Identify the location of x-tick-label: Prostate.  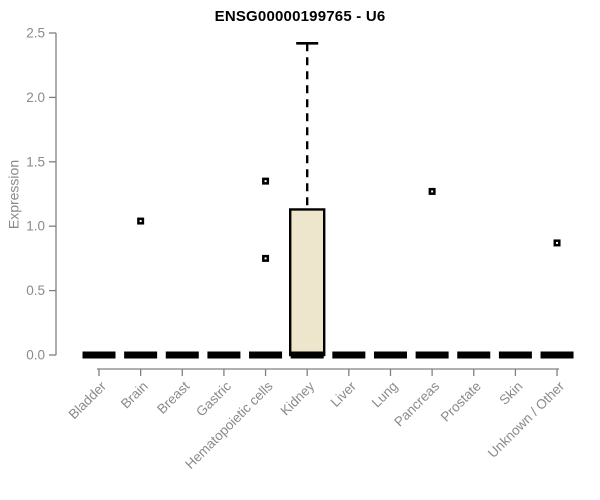
(461, 402).